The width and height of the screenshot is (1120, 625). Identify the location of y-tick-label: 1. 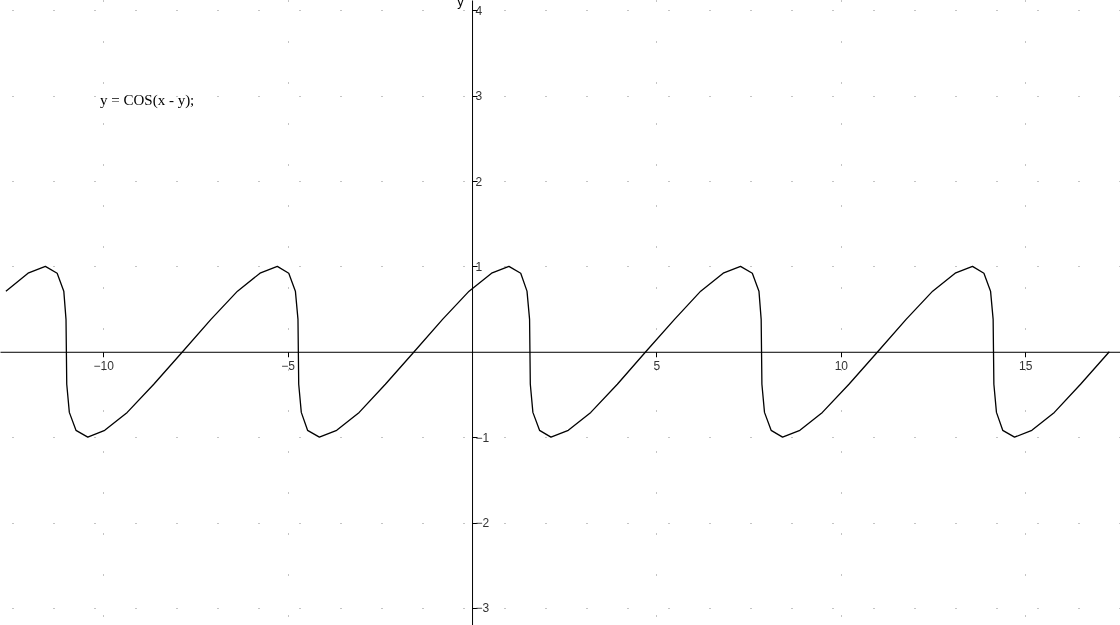
(479, 266).